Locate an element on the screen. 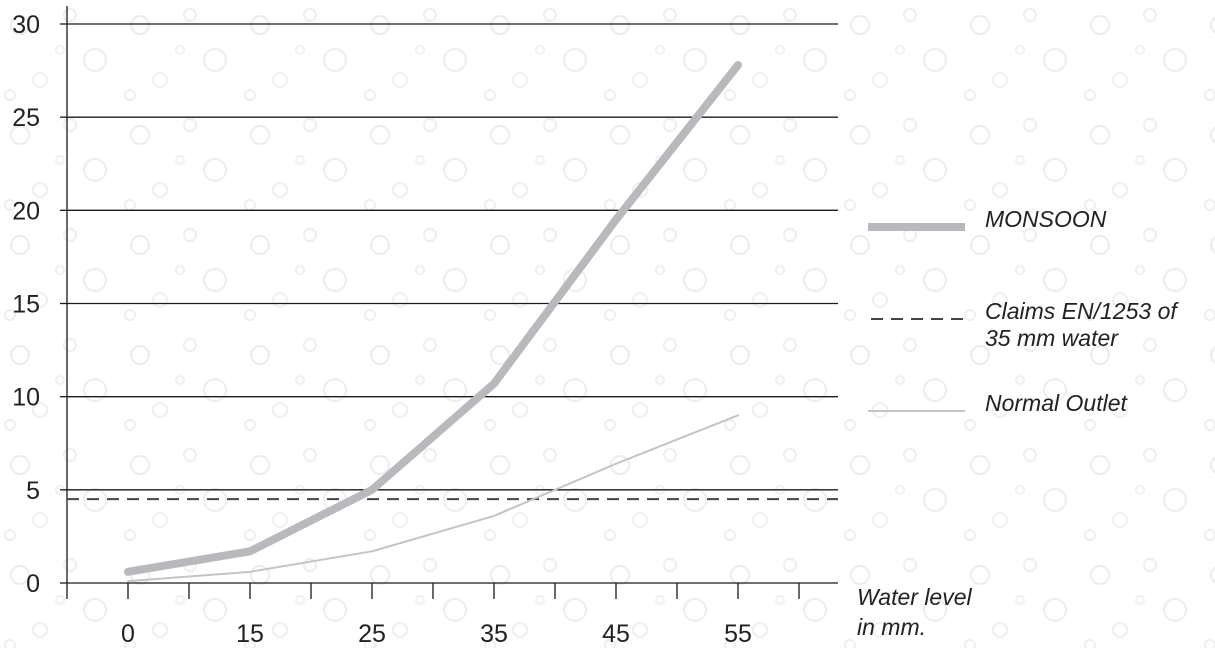 The image size is (1215, 648). x-tick-label-0: 0 is located at coordinates (128, 634).